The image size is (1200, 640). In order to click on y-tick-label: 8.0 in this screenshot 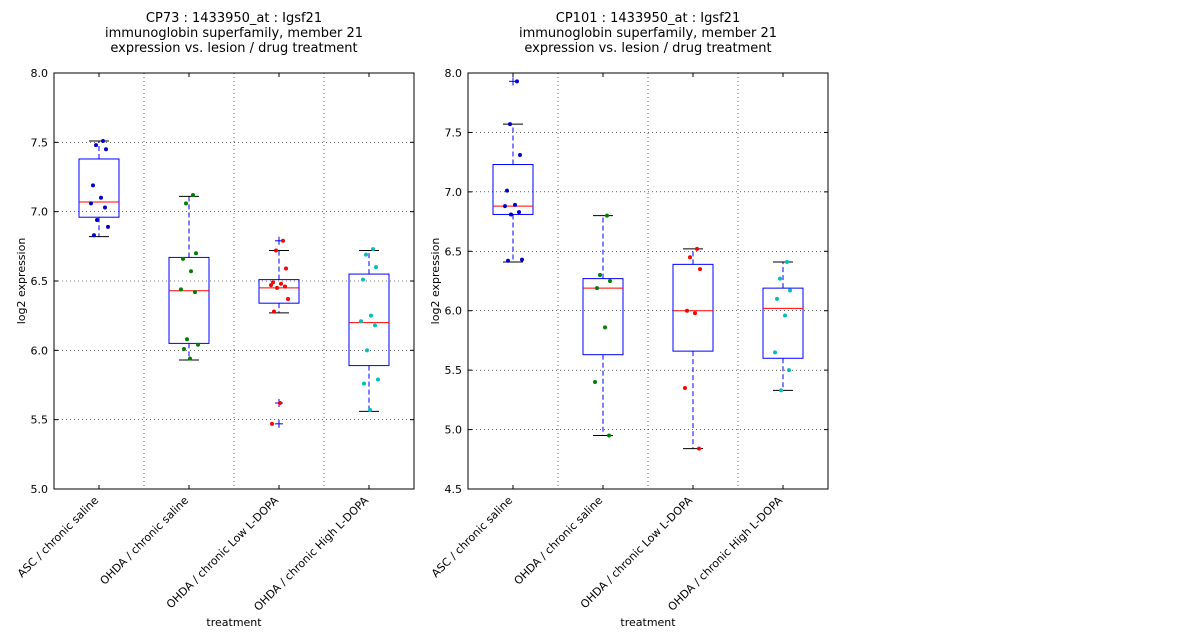, I will do `click(40, 73)`.